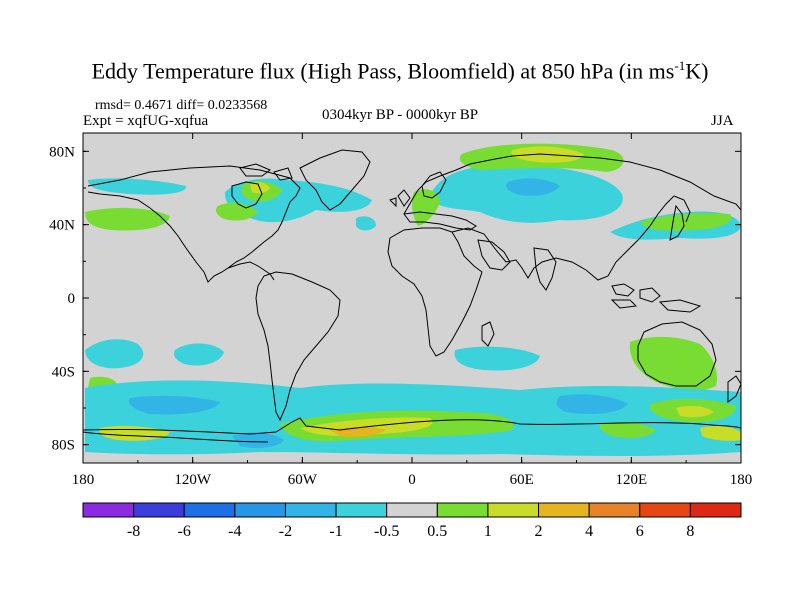 The width and height of the screenshot is (800, 600). I want to click on india, so click(545, 269).